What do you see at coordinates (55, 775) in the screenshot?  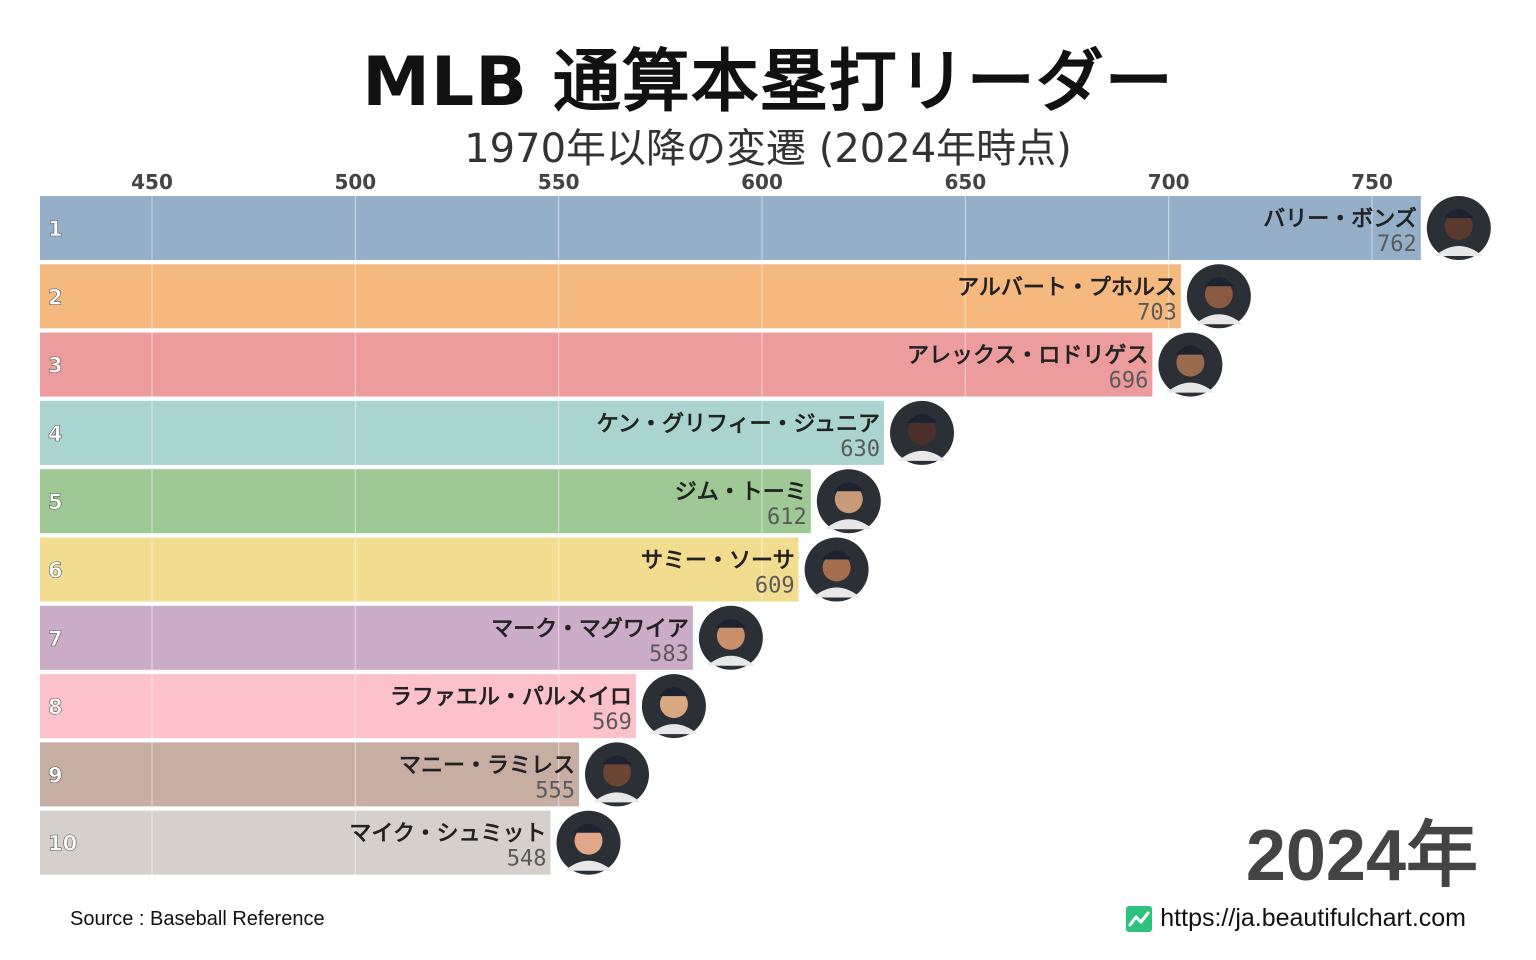 I see `rank-label: 9` at bounding box center [55, 775].